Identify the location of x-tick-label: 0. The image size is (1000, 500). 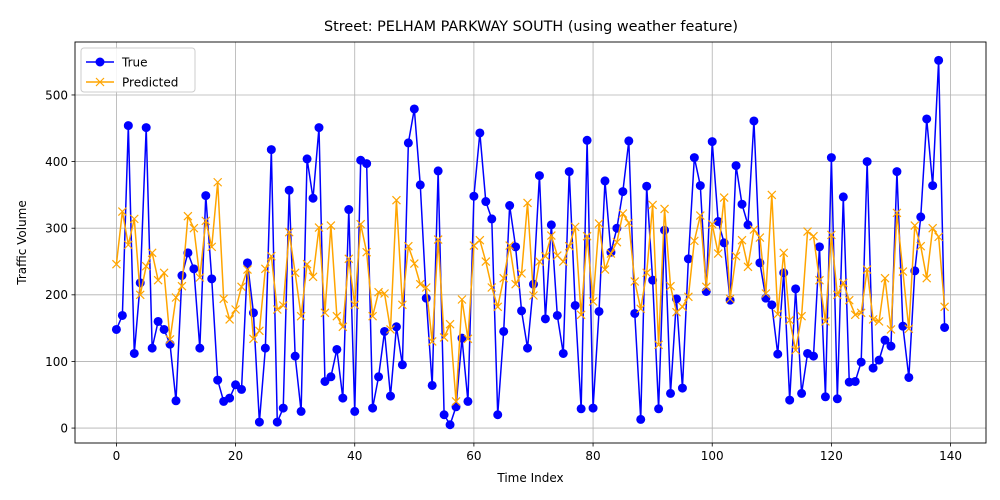
(117, 456).